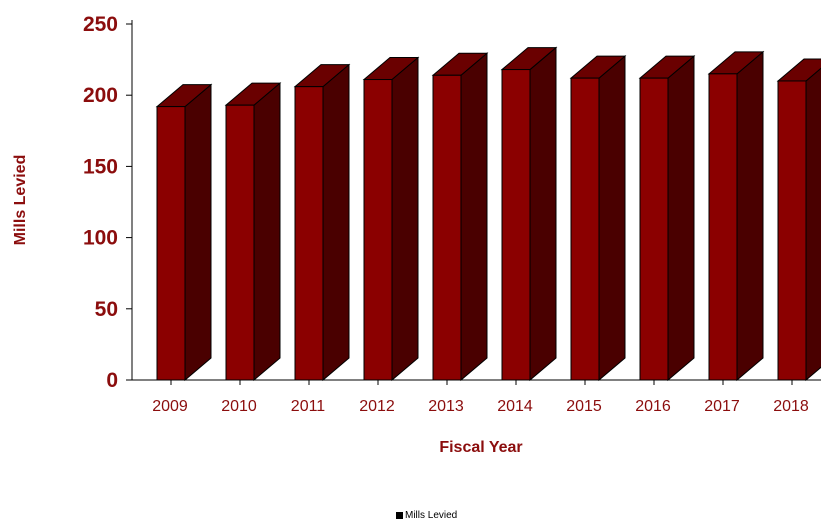 The height and width of the screenshot is (529, 821). I want to click on y-tick-group: 0 50 100 150 200 250, so click(107, 202).